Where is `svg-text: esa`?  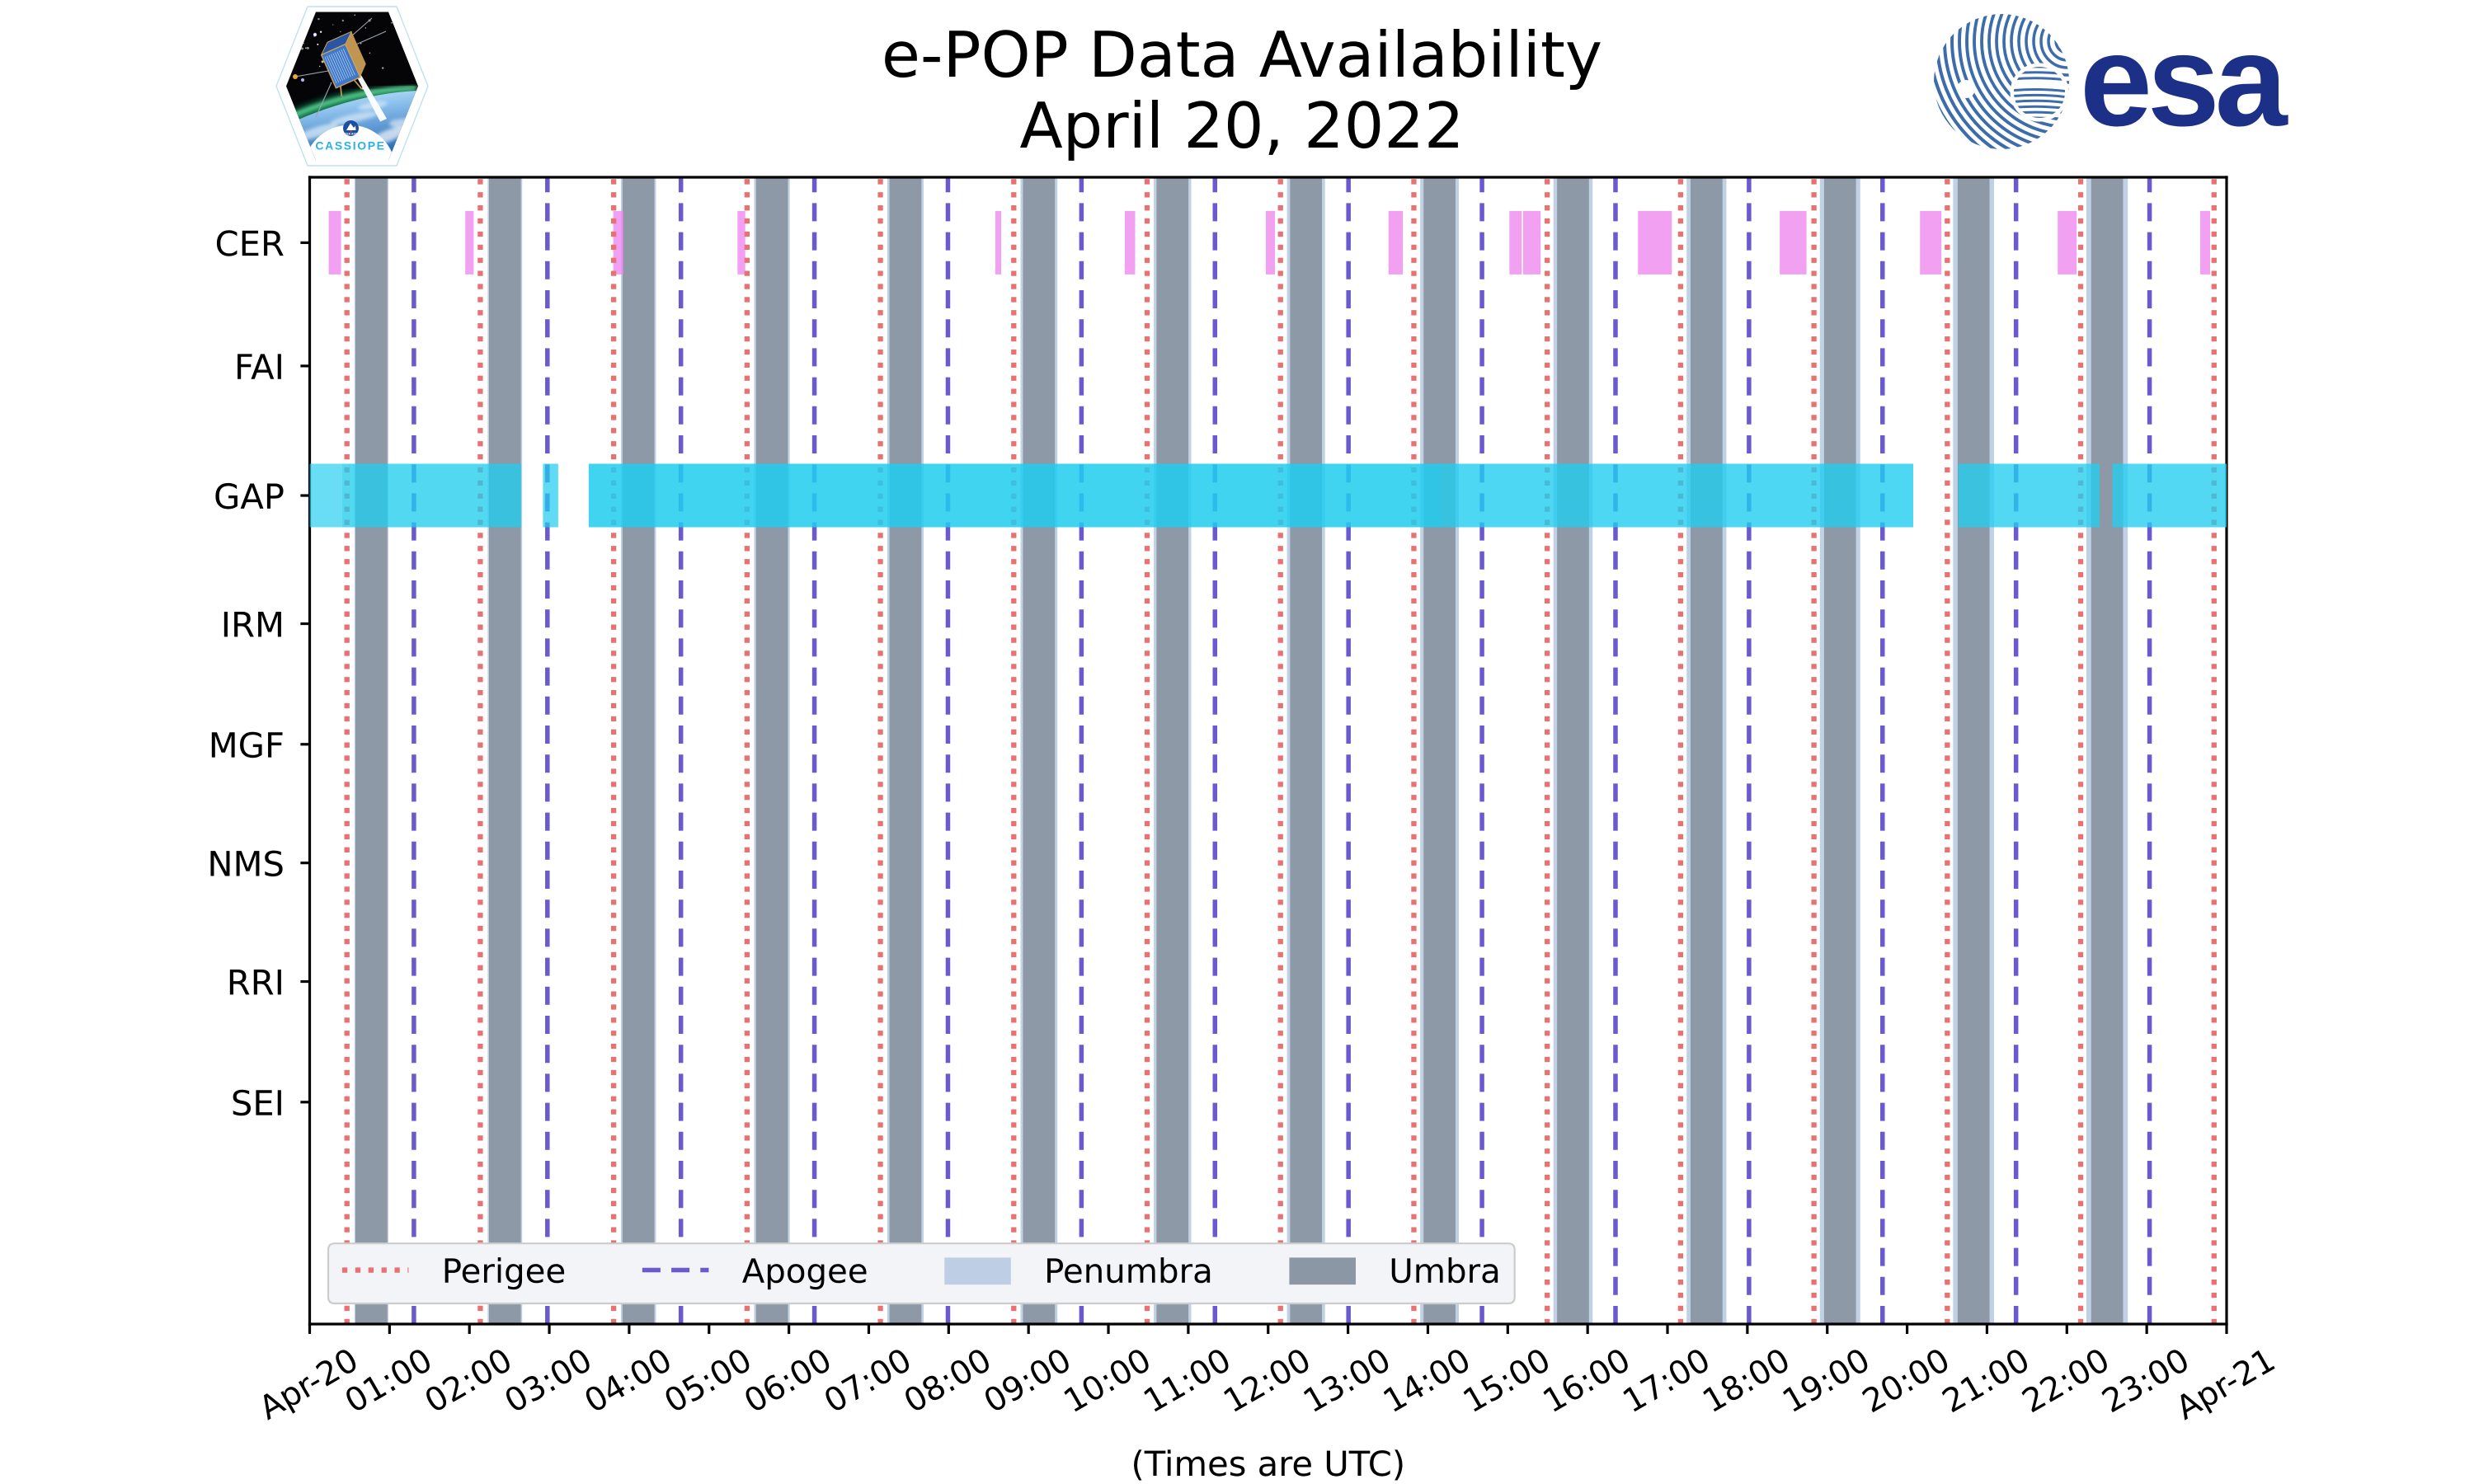
svg-text: esa is located at coordinates (2184, 80).